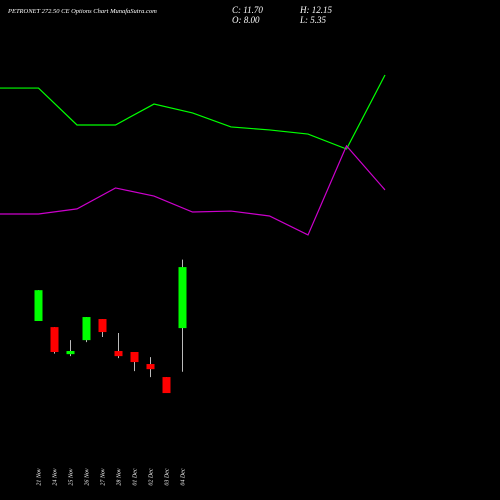  What do you see at coordinates (168, 476) in the screenshot?
I see `x-tick-label: 03 Dec` at bounding box center [168, 476].